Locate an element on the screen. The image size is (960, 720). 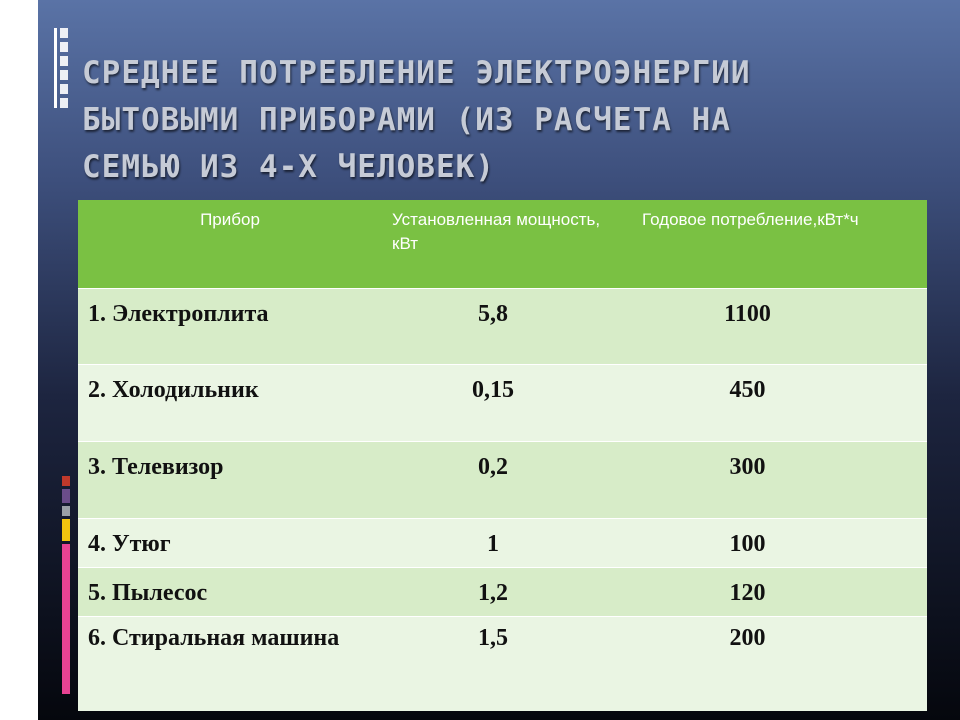
device-name: 6. Стиральная машина is located at coordinates (223, 663).